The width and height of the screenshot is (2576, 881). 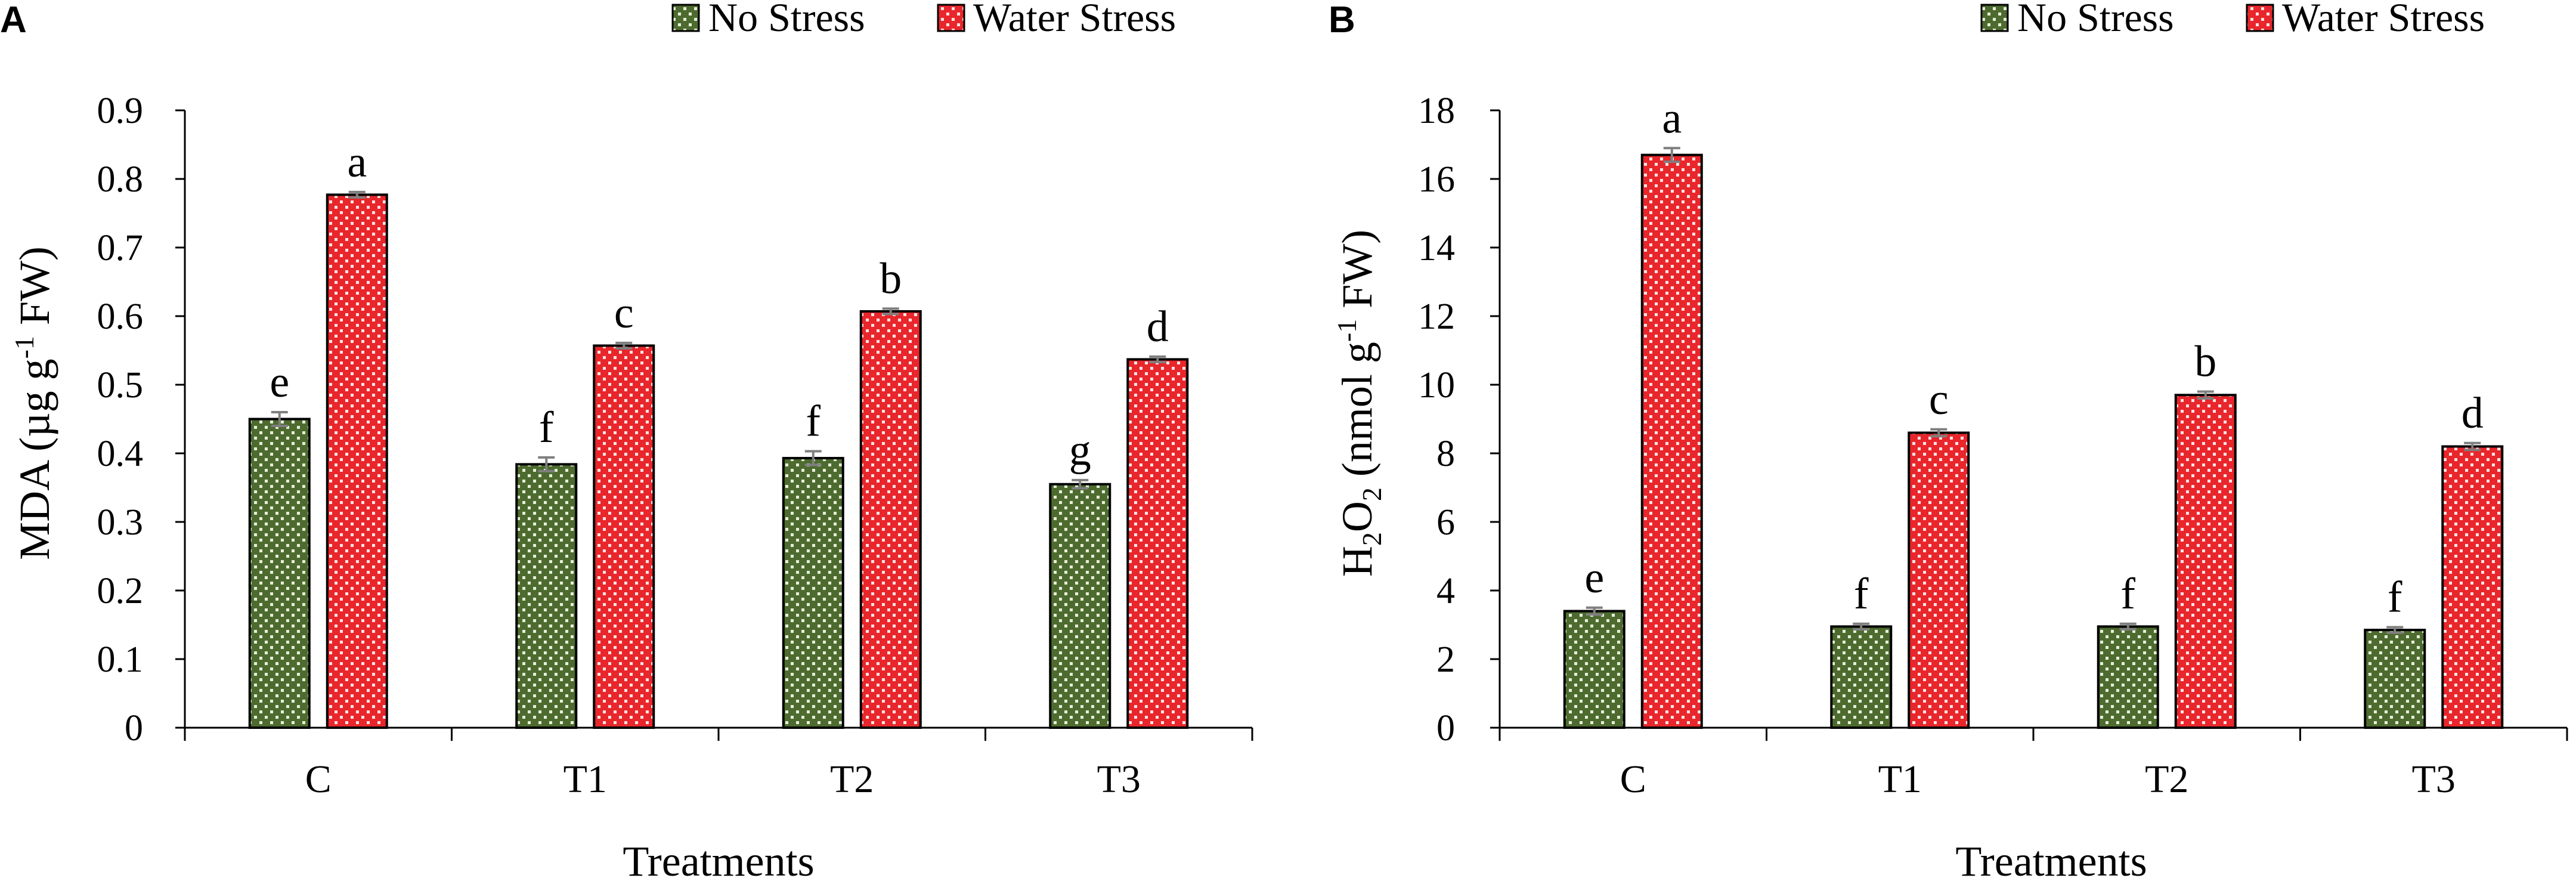 What do you see at coordinates (1672, 119) in the screenshot?
I see `panel-b-significance-label: a` at bounding box center [1672, 119].